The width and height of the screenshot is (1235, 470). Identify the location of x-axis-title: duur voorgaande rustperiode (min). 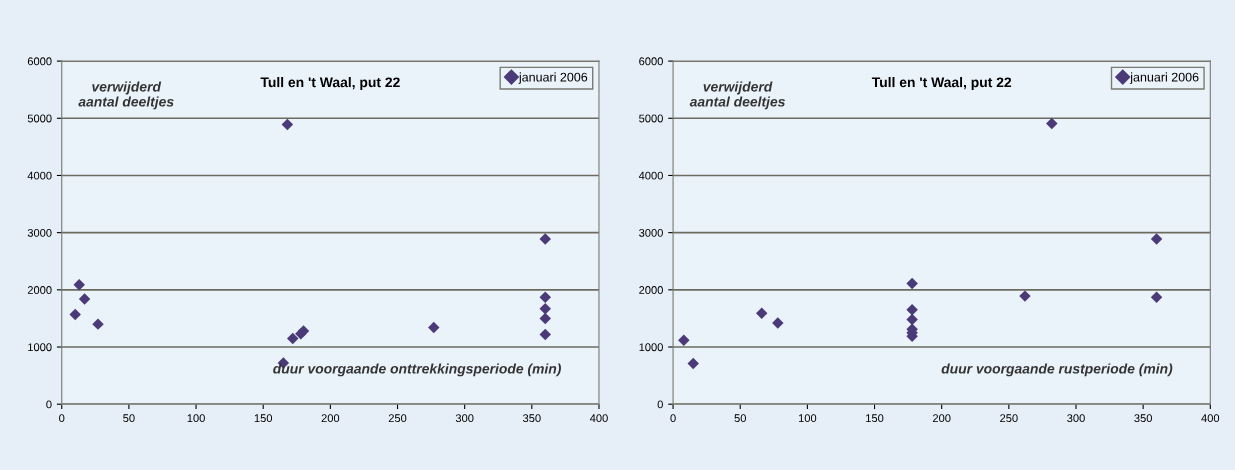
(1057, 370).